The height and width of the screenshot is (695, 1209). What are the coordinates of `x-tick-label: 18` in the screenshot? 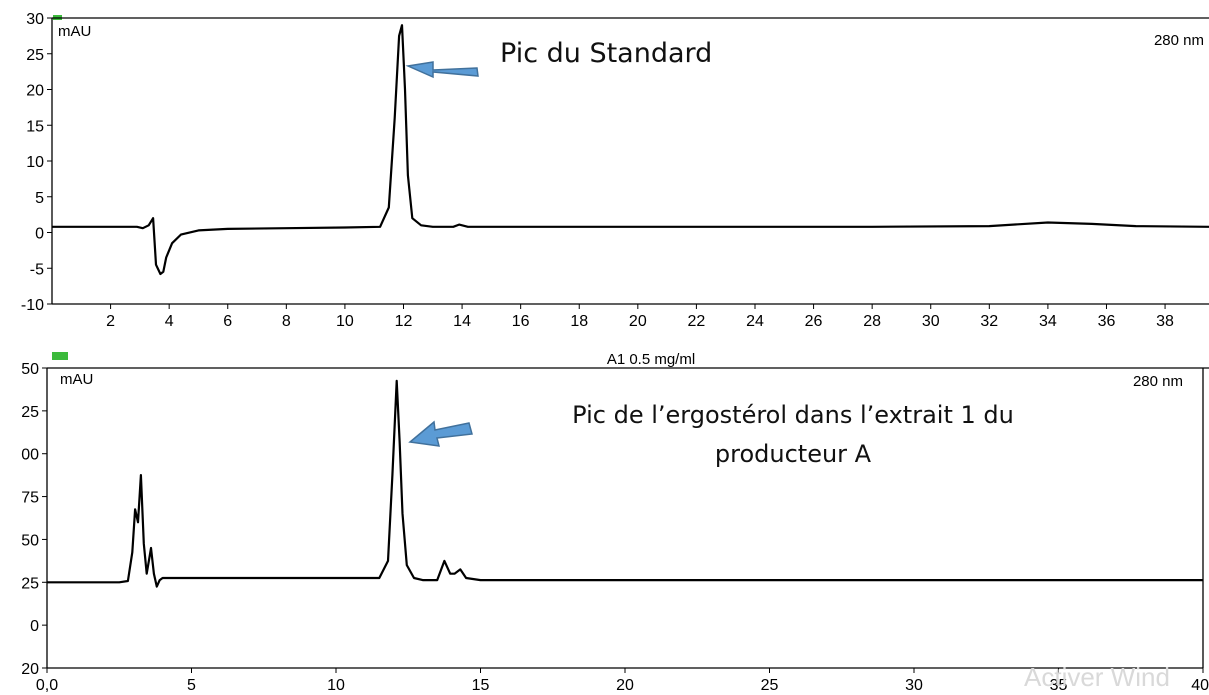 It's located at (579, 321).